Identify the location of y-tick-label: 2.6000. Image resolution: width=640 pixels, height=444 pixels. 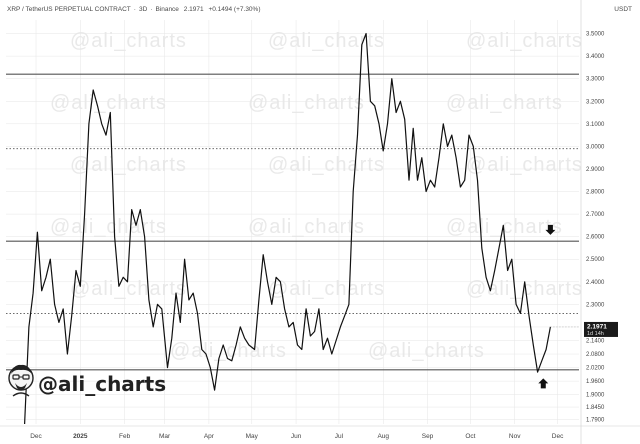
(595, 238).